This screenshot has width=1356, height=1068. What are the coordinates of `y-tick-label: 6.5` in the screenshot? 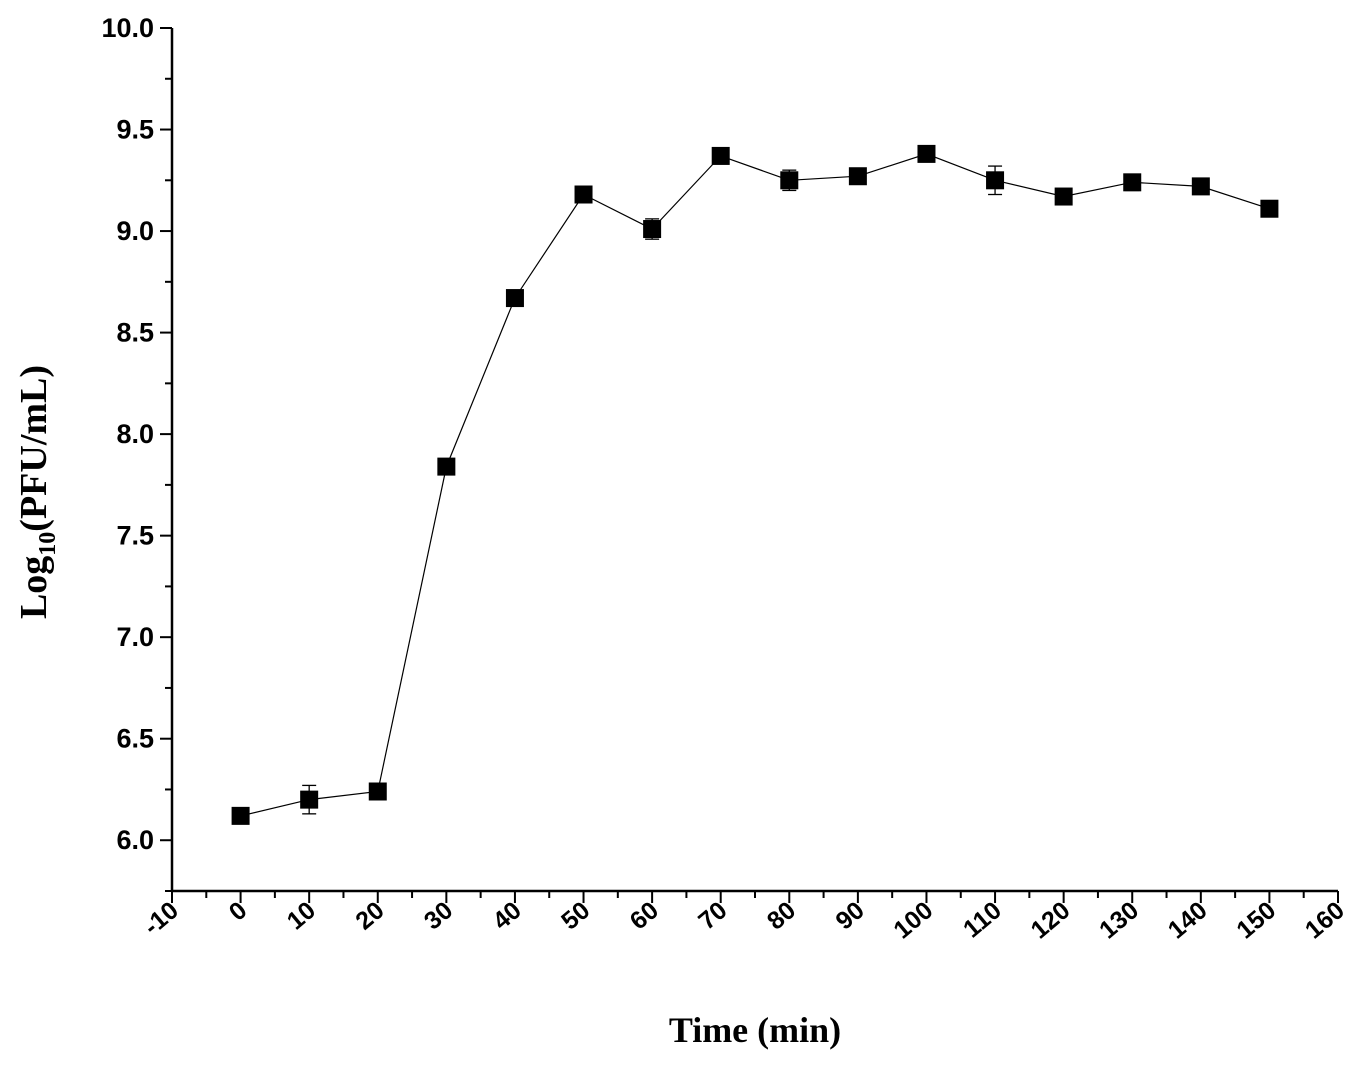 It's located at (135, 739).